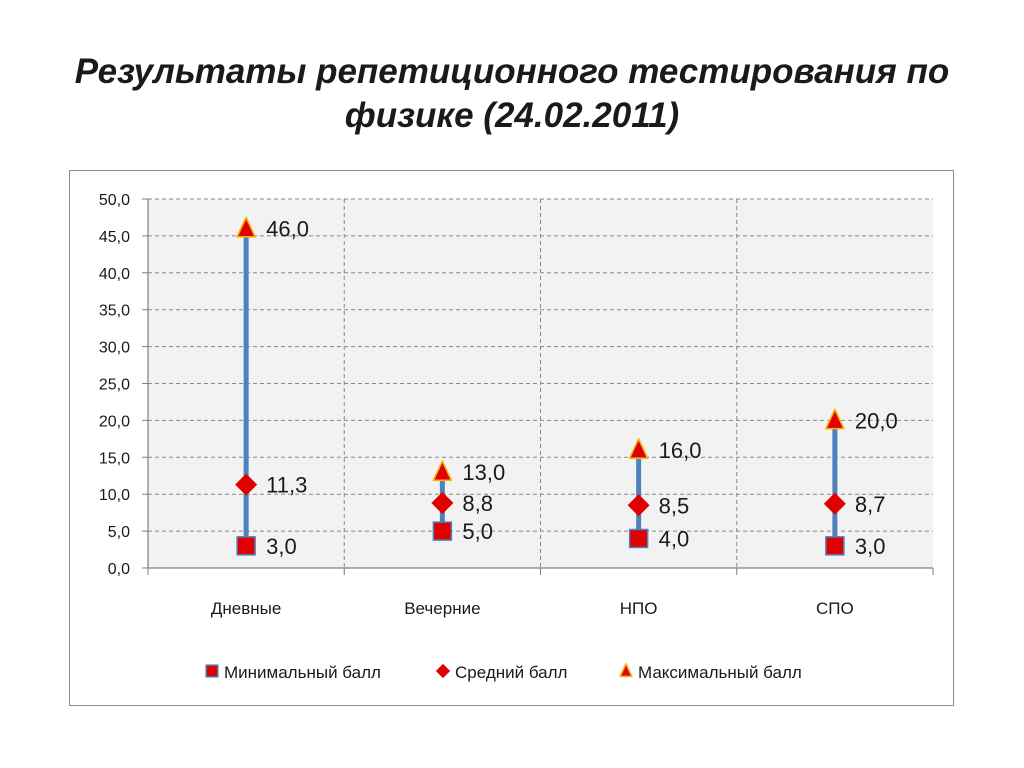 The height and width of the screenshot is (768, 1024). Describe the element at coordinates (477, 531) in the screenshot. I see `data-label-min: 5,0` at that location.